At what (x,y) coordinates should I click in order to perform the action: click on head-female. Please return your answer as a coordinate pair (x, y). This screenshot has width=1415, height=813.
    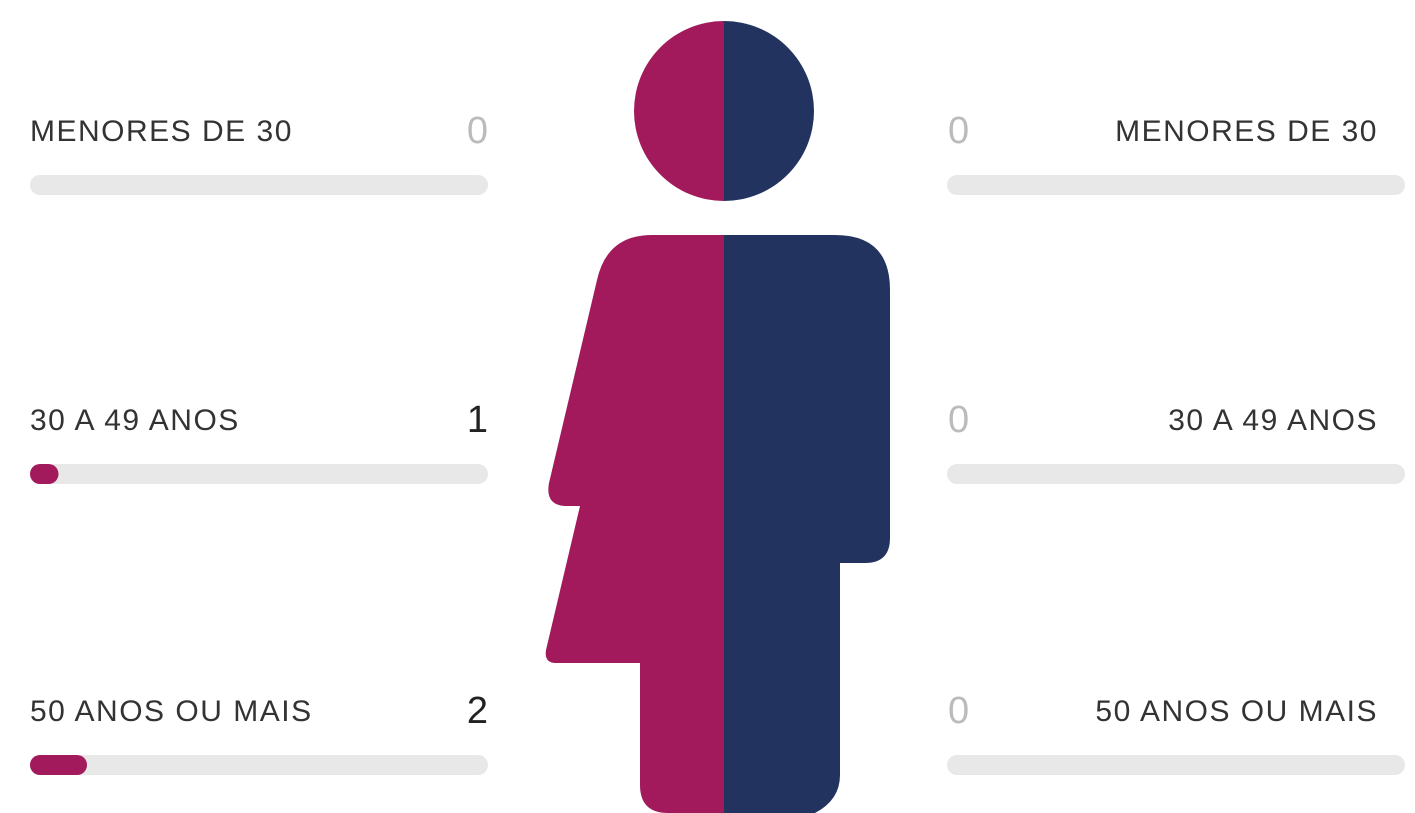
    Looking at the image, I should click on (679, 111).